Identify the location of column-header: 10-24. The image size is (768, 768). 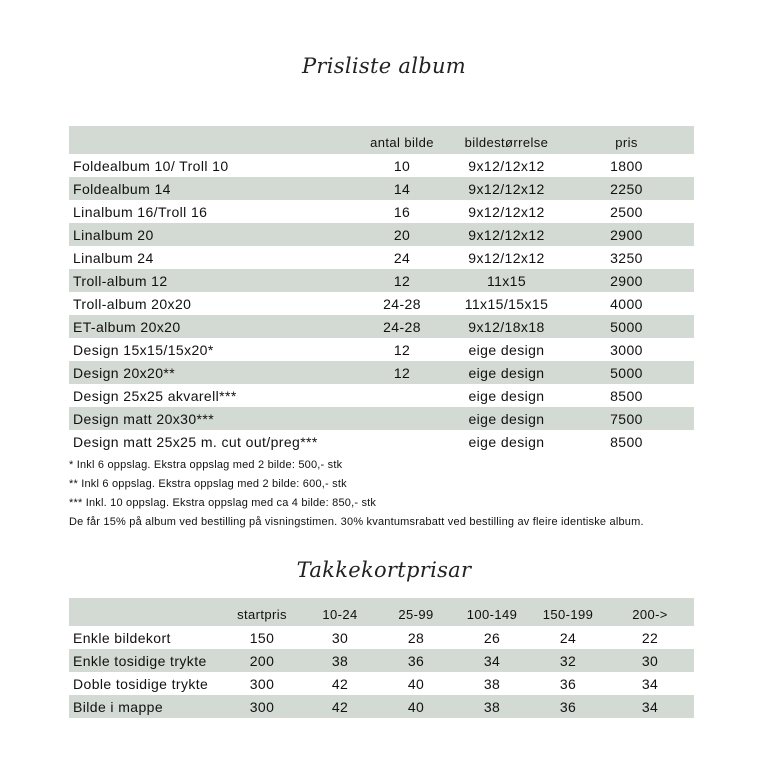
(340, 614).